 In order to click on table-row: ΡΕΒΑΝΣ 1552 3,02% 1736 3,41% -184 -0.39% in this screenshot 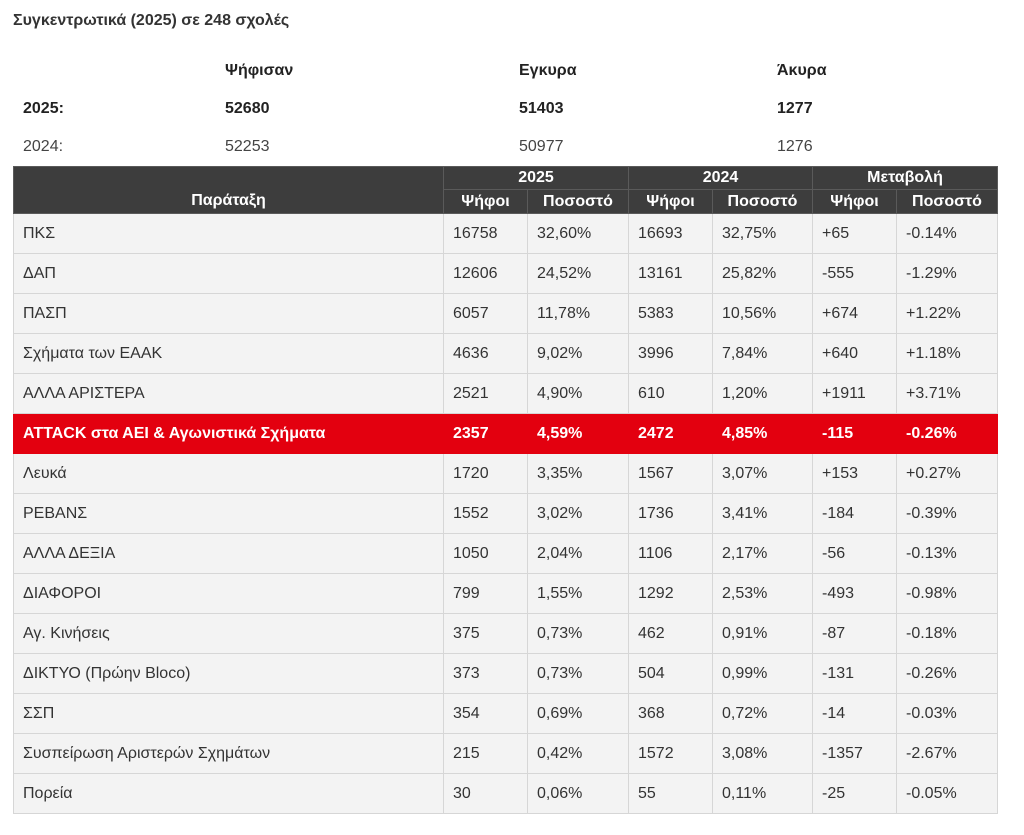, I will do `click(506, 513)`.